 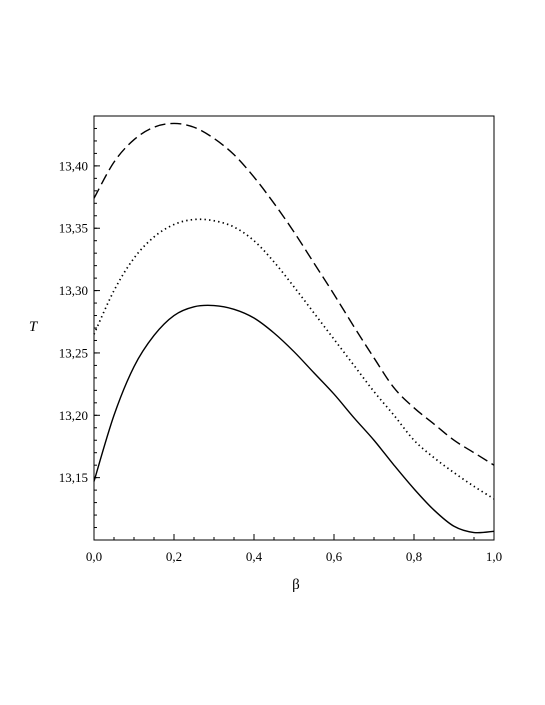 I want to click on x-tick-label-5: 1,0, so click(x=494, y=556).